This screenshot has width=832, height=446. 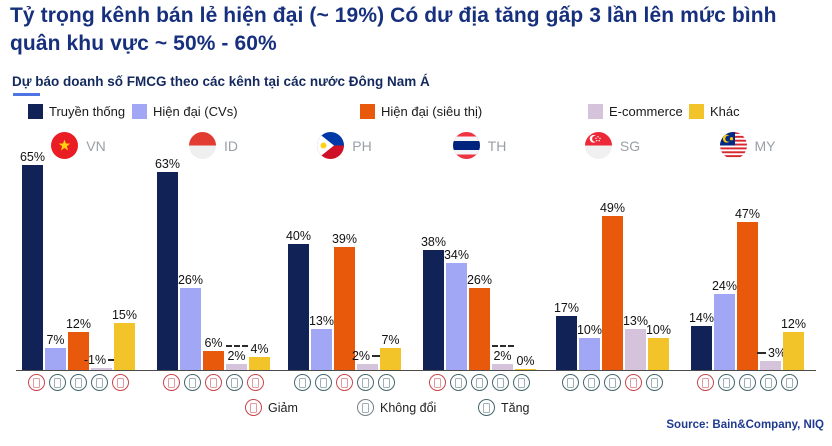 I want to click on country-label: MY, so click(x=765, y=145).